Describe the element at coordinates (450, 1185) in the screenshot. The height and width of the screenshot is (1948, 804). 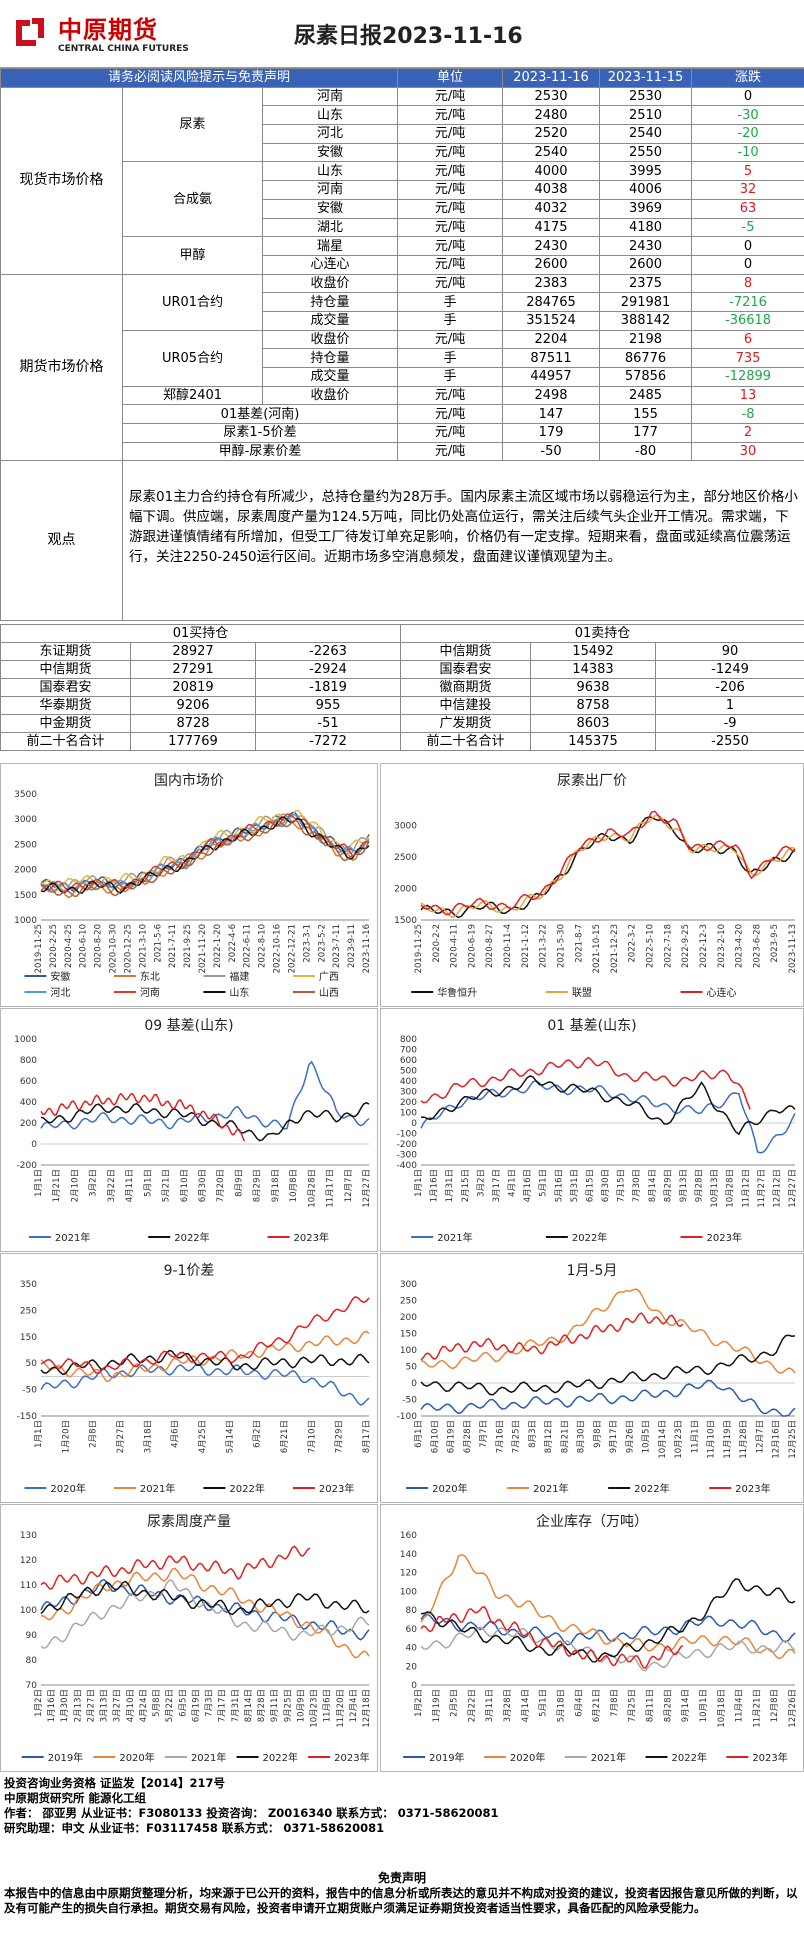
I see `x-tick-label: 1月31日` at that location.